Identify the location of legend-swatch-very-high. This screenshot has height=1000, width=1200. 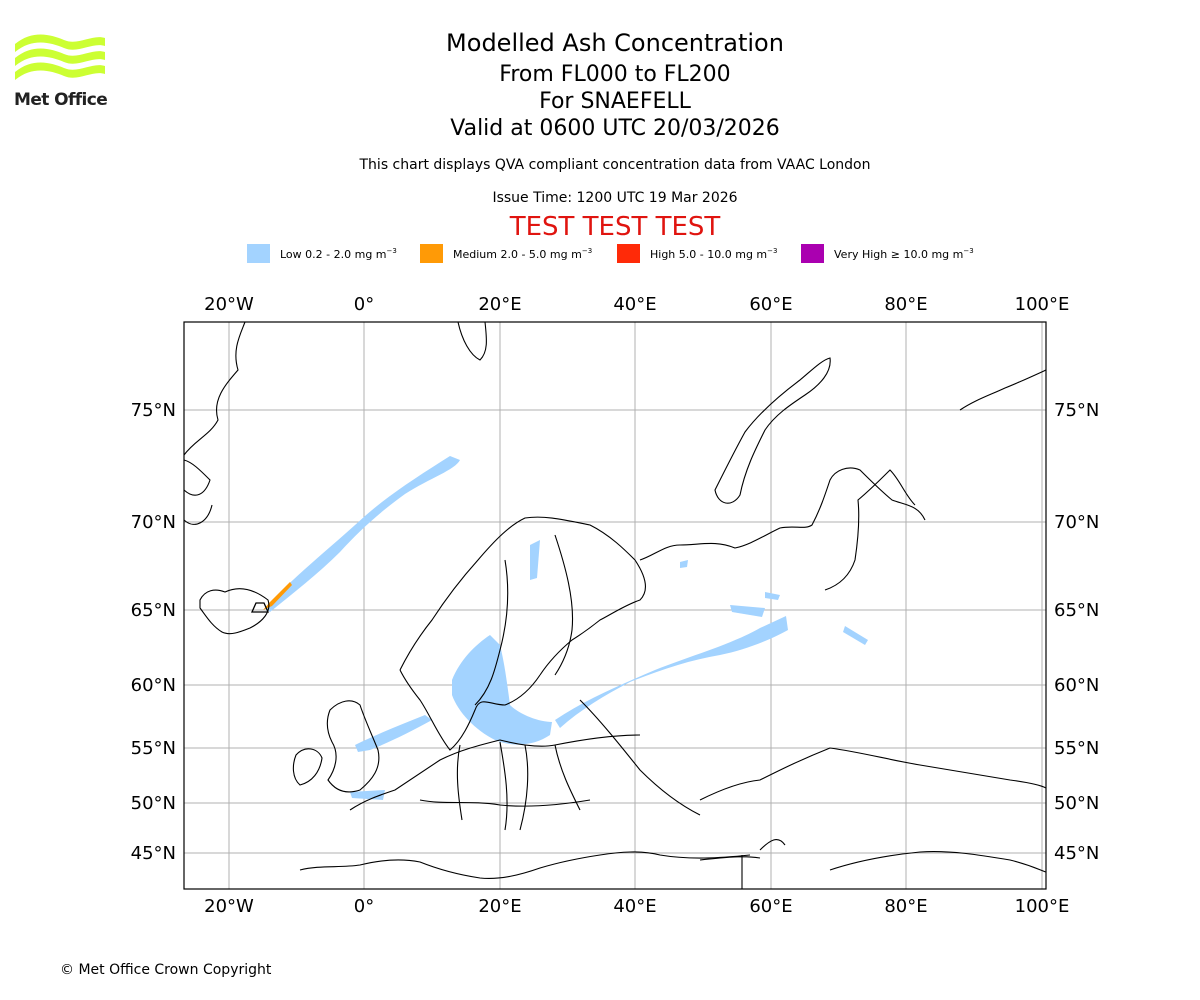
(812, 253).